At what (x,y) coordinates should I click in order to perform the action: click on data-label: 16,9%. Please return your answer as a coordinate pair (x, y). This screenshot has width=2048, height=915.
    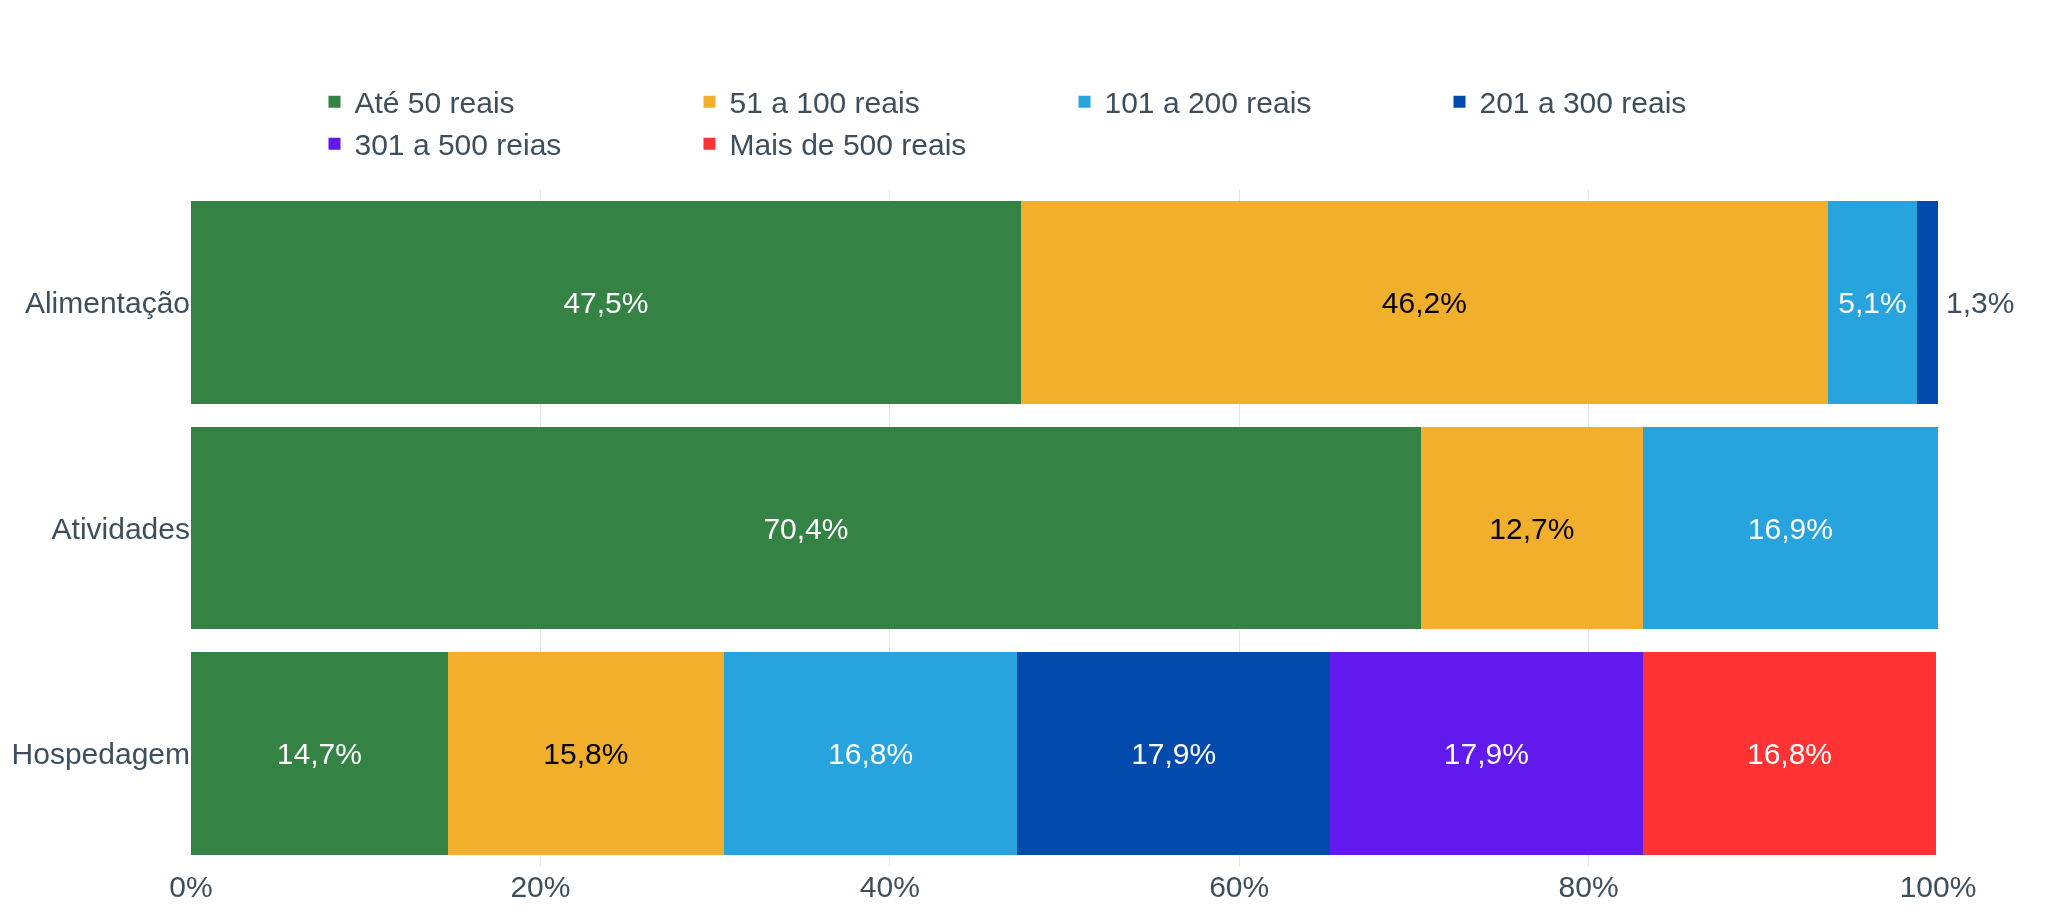
    Looking at the image, I should click on (1790, 528).